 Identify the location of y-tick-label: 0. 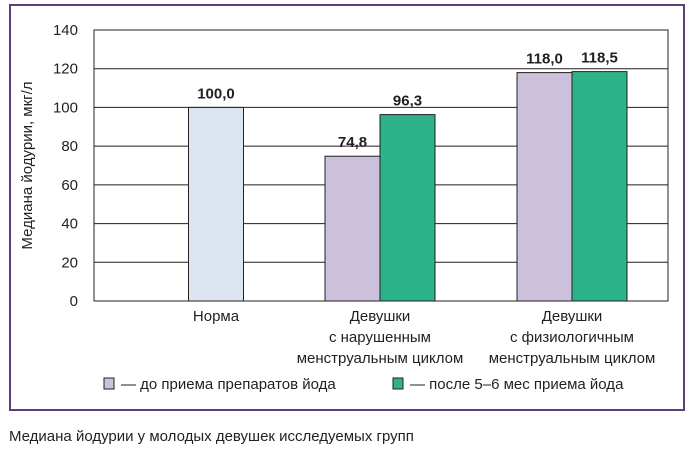
(74, 301).